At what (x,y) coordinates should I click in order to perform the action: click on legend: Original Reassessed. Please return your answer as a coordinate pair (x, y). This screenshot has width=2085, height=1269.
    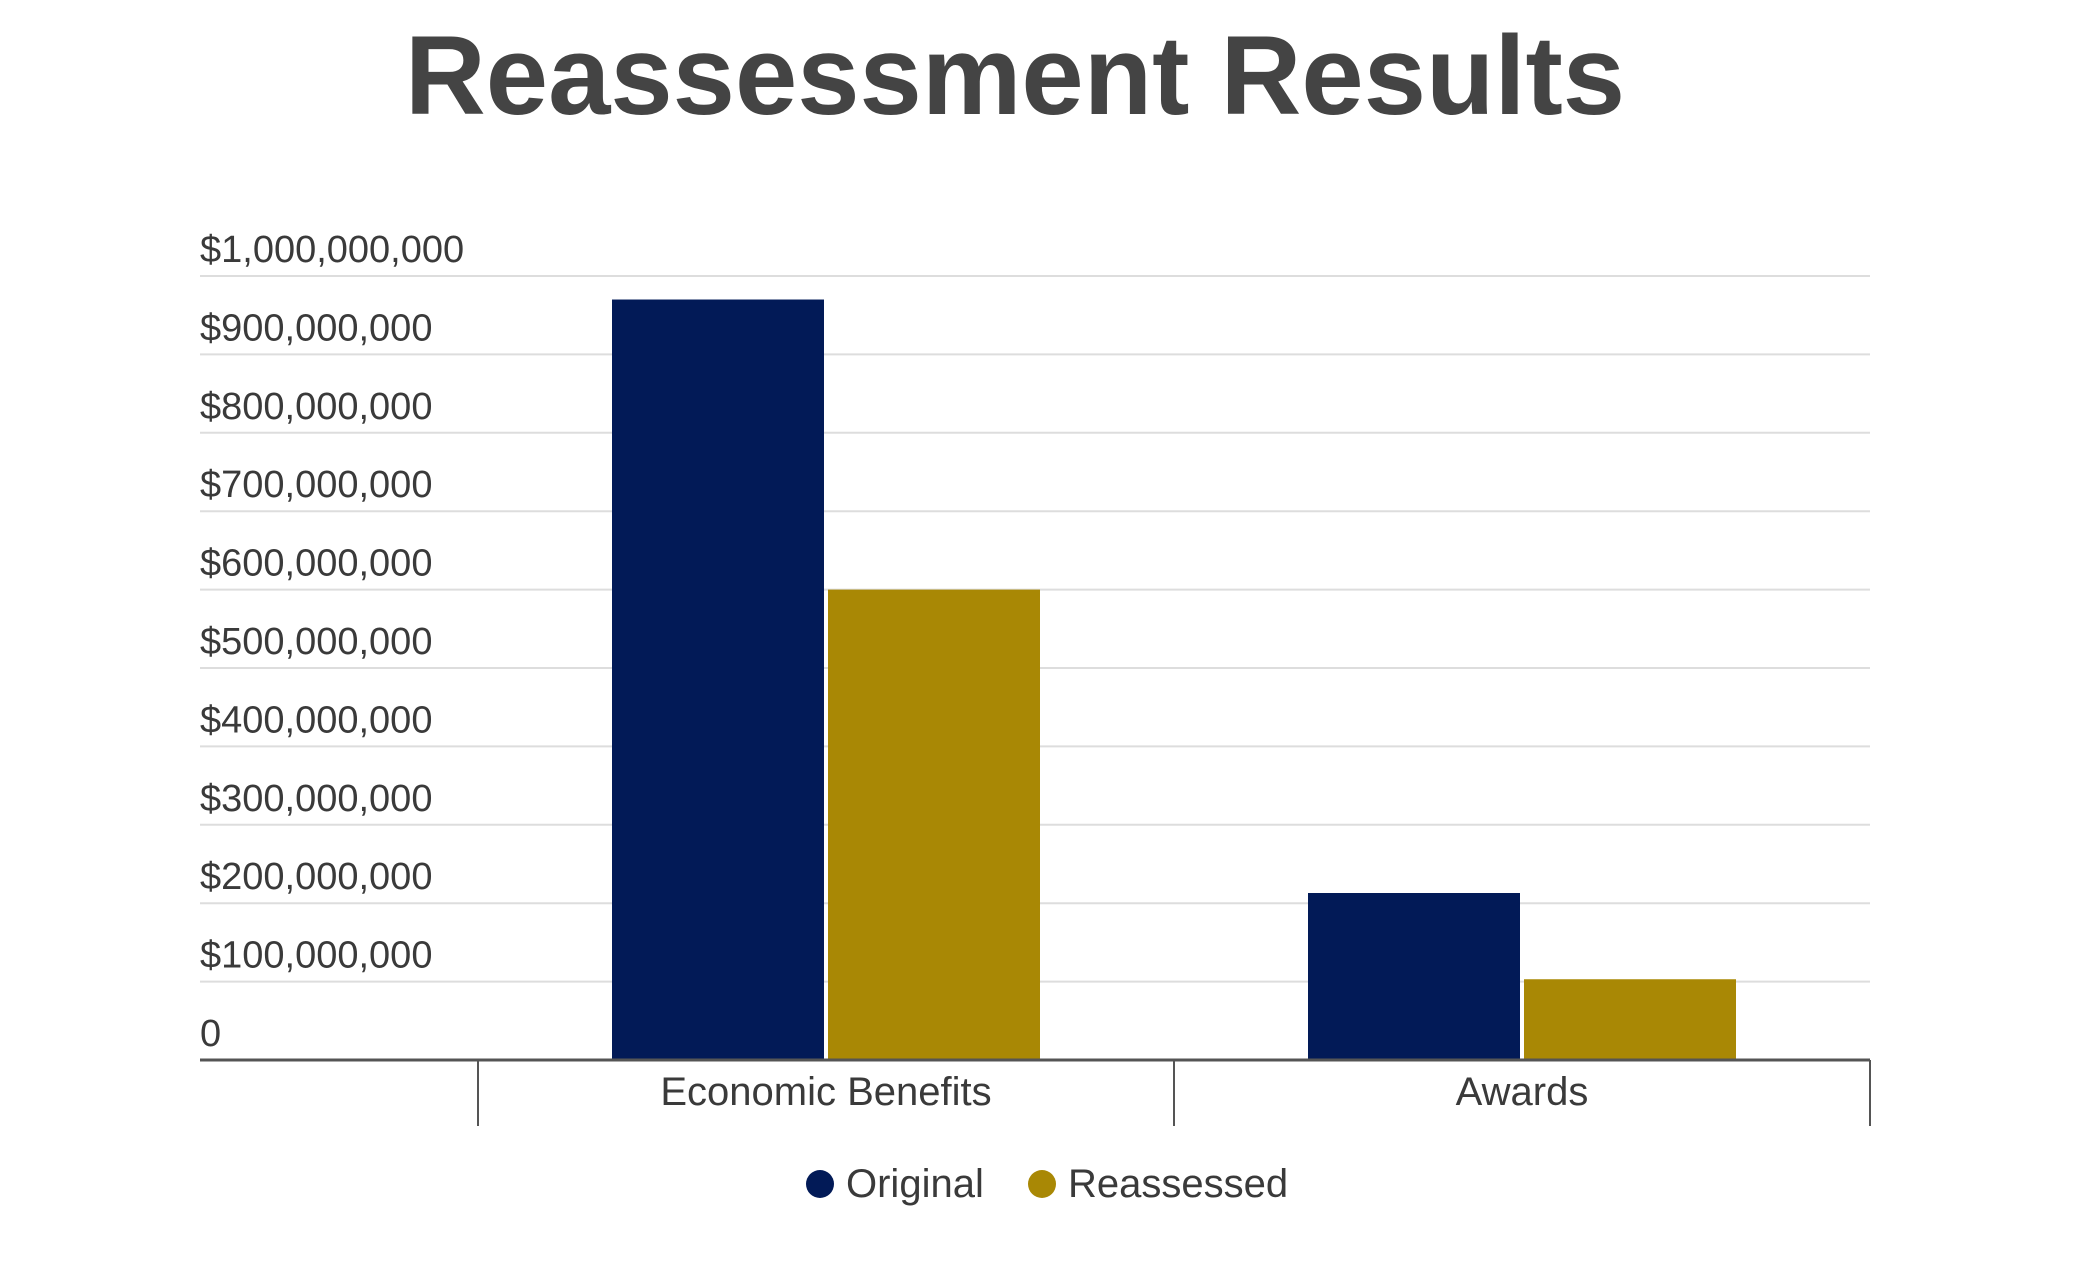
    Looking at the image, I should click on (1047, 1184).